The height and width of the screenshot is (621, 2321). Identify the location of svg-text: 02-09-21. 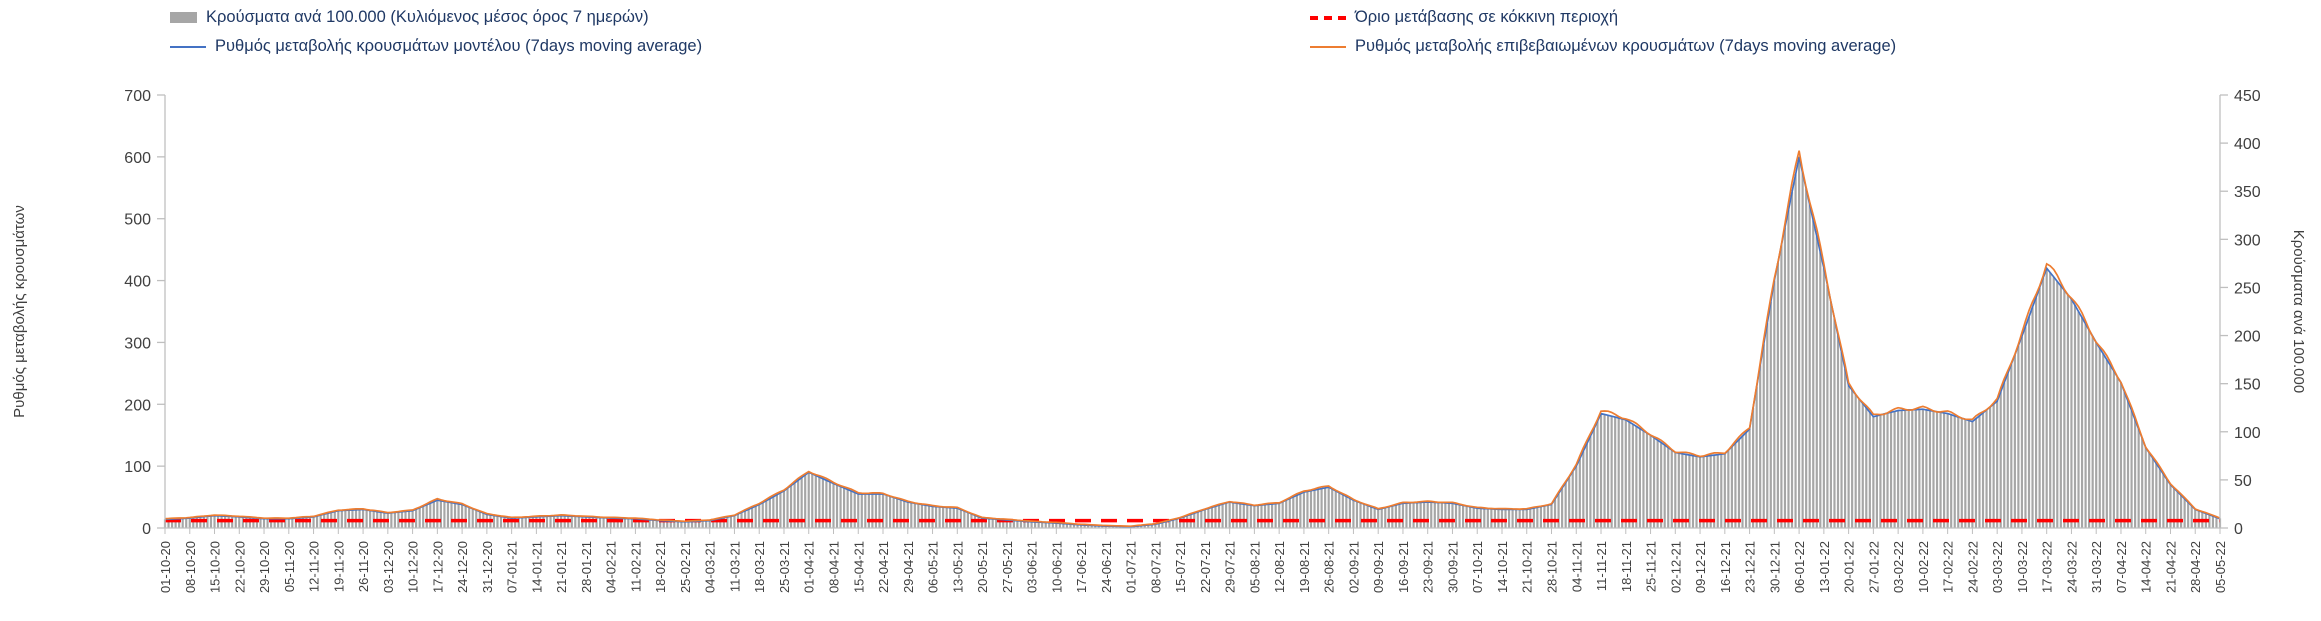
(1353, 567).